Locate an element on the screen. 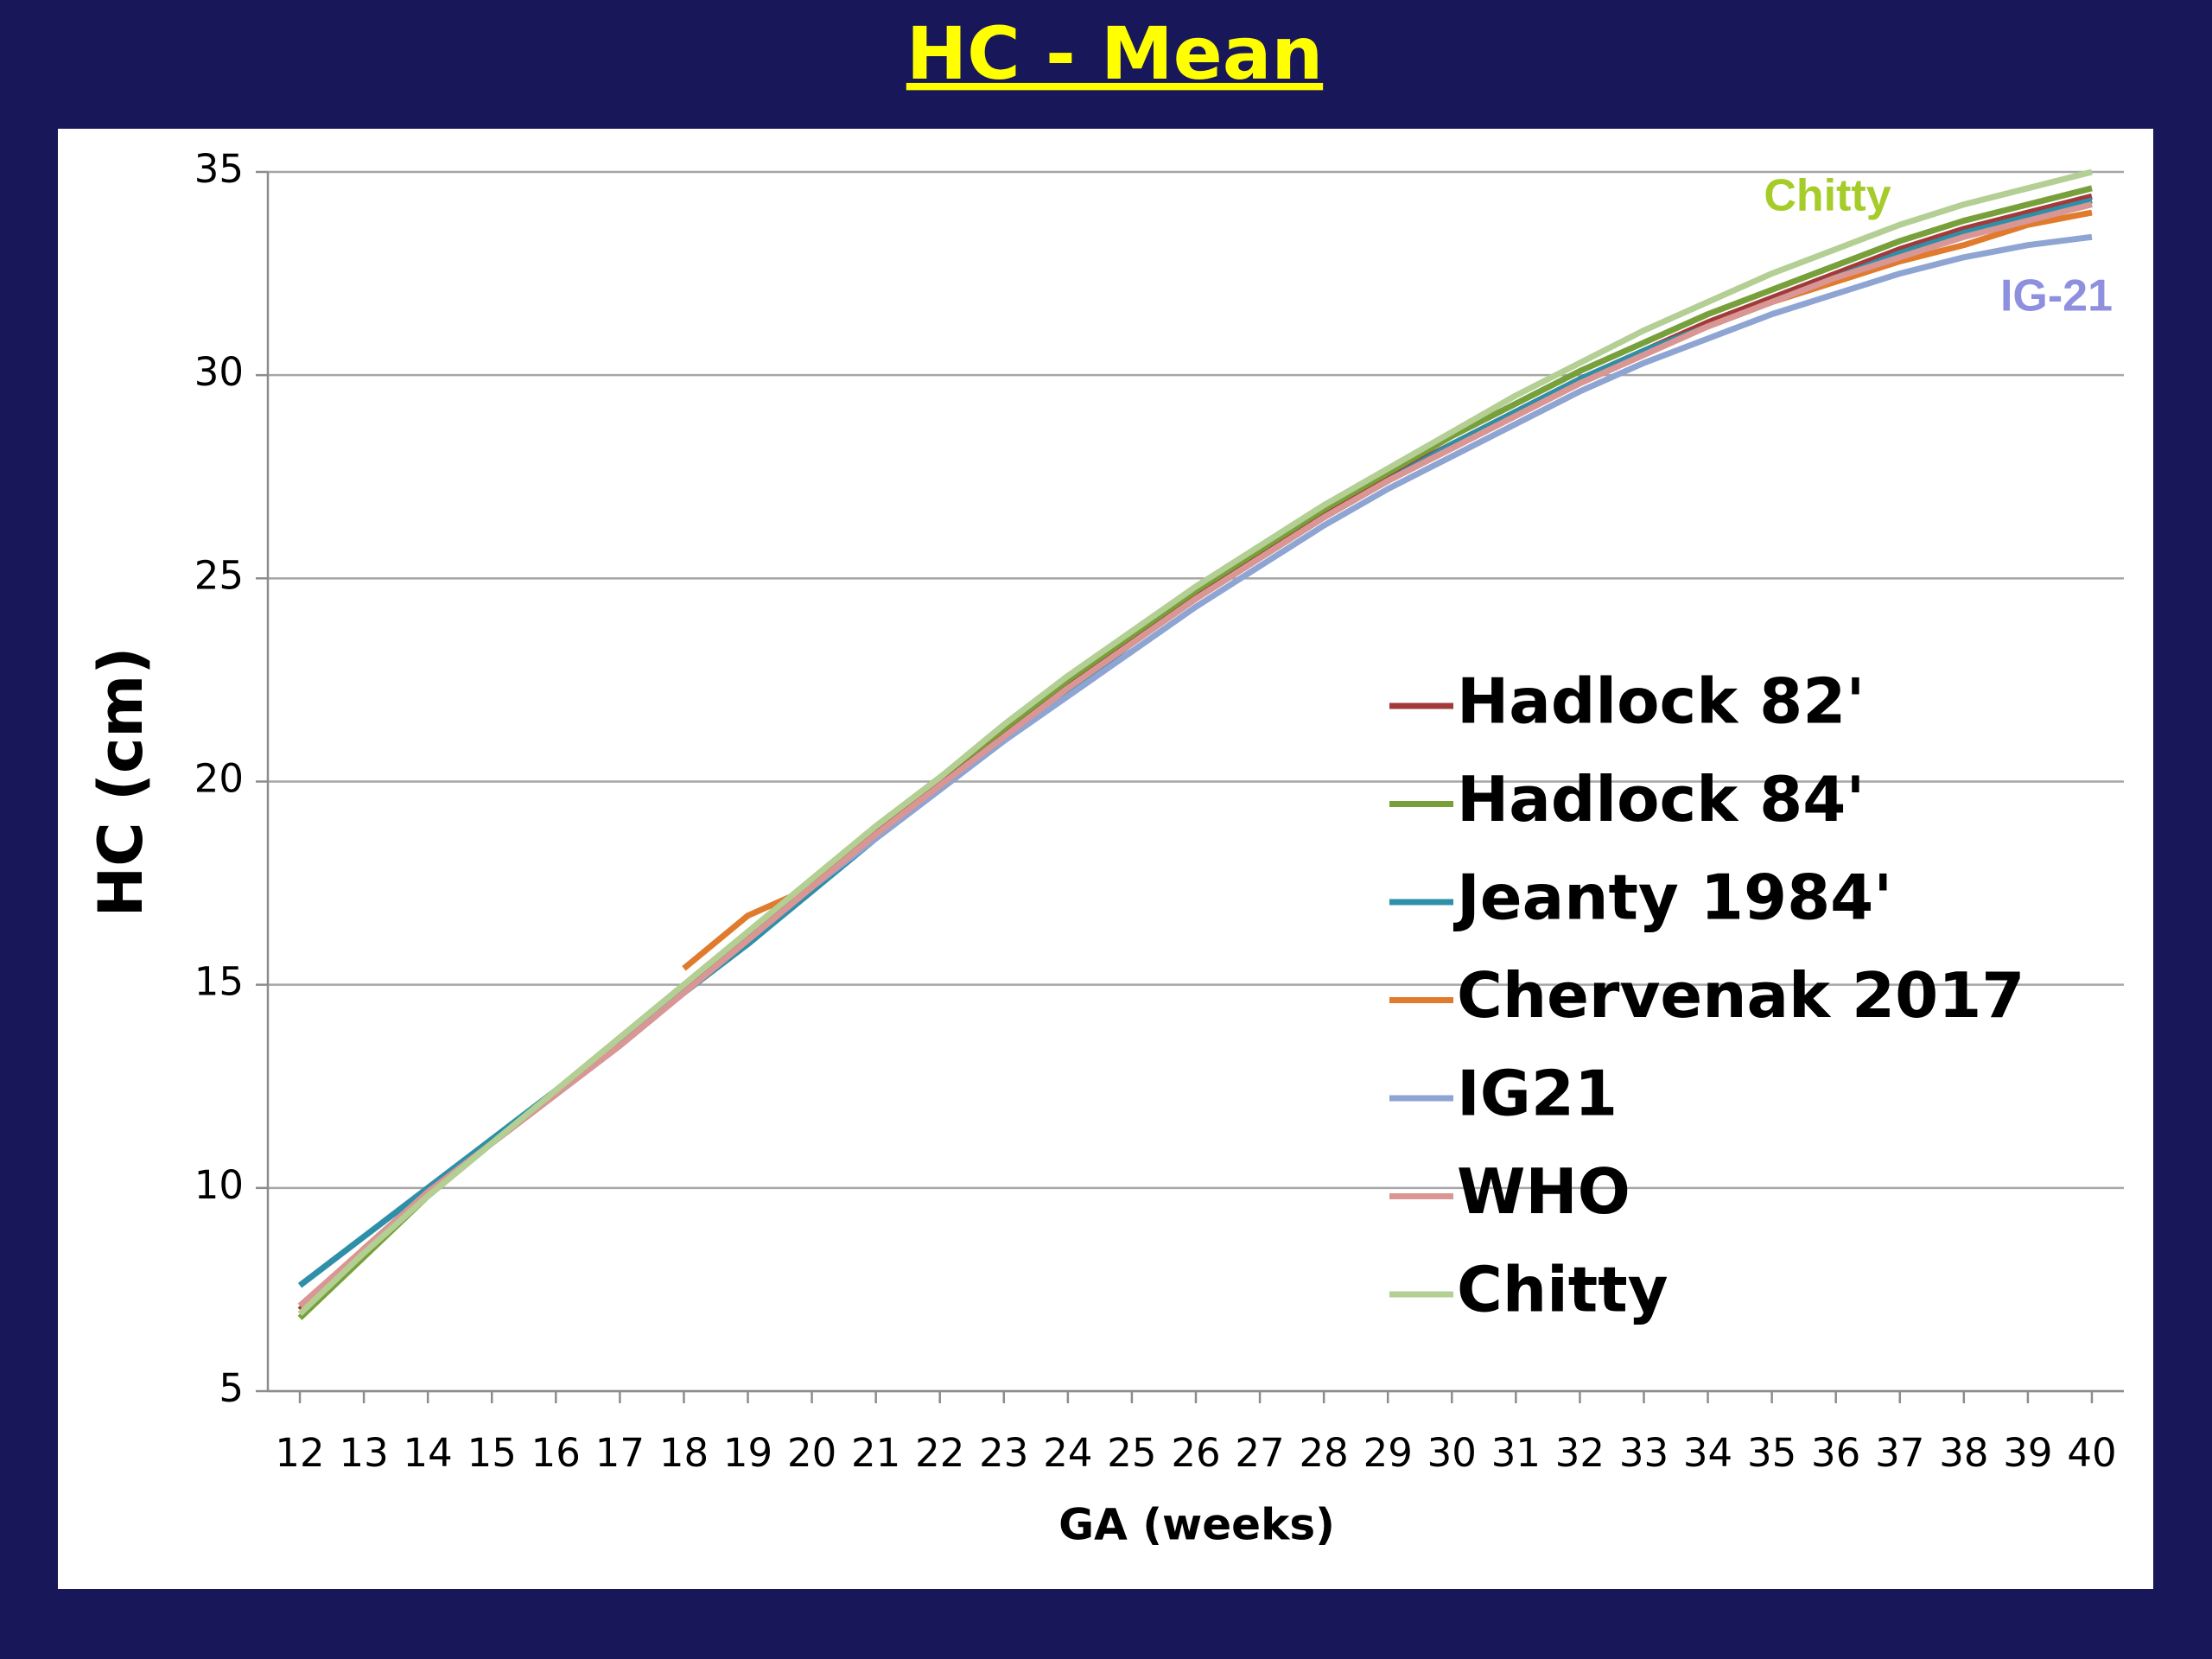  x-tick-label: 33 is located at coordinates (1644, 1453).